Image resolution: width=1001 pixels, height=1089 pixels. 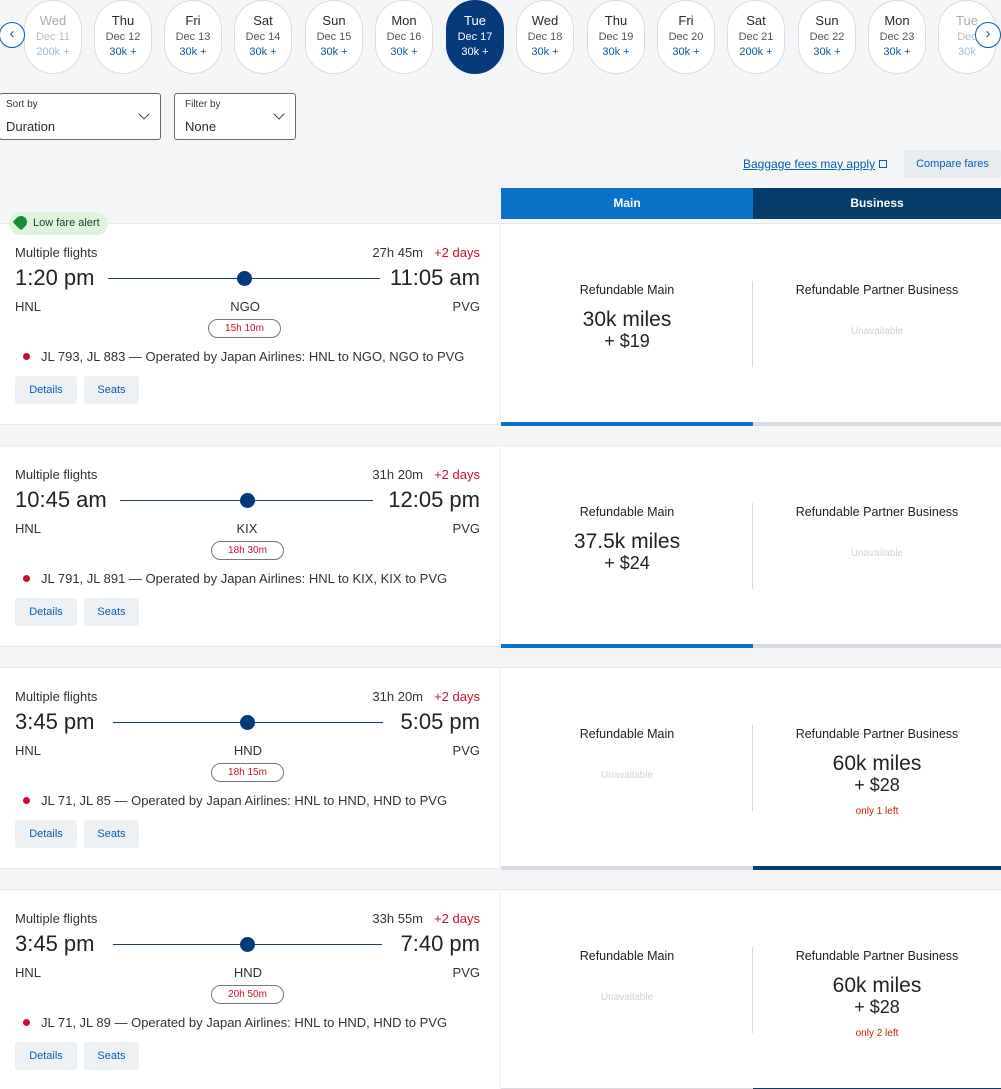 I want to click on filter-value: None, so click(x=201, y=126).